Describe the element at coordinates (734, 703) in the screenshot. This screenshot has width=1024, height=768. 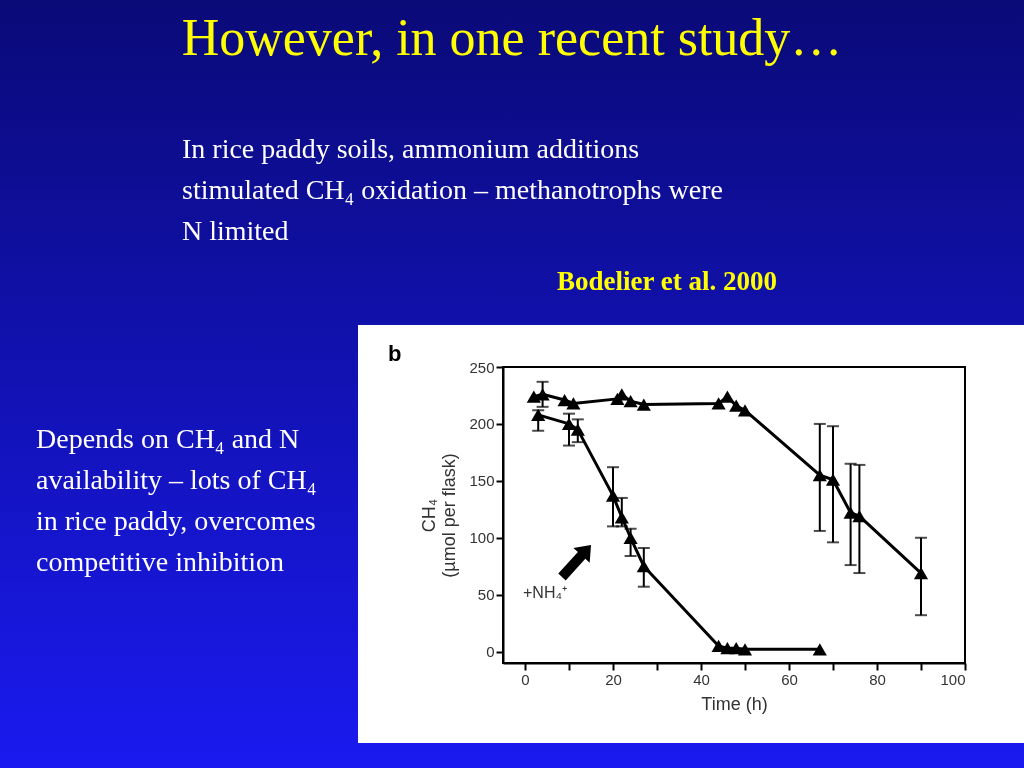
I see `x-axis-title: Time (h)` at that location.